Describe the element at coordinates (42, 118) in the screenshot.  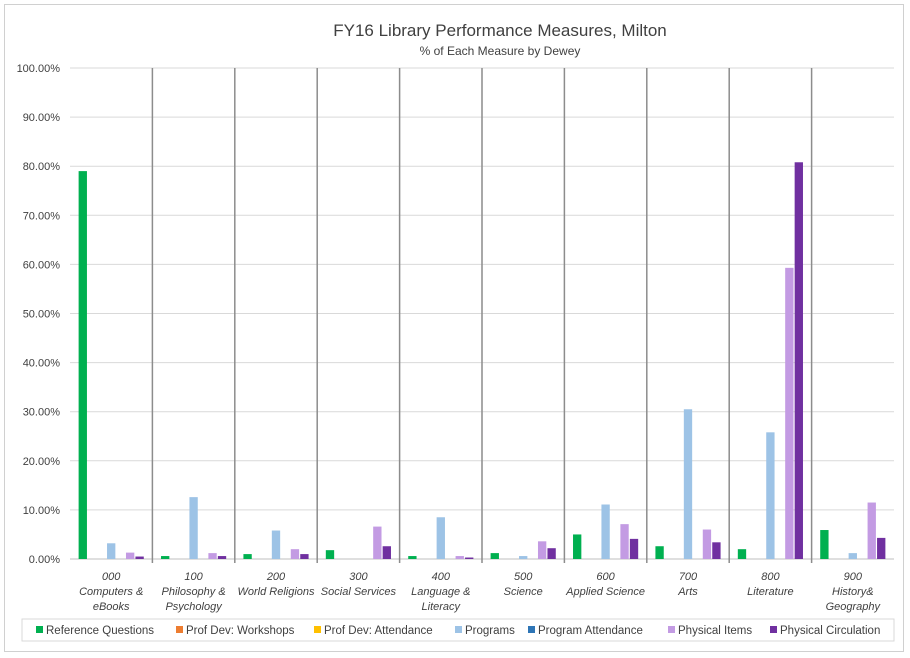
I see `y-tick-label: 90.00%` at that location.